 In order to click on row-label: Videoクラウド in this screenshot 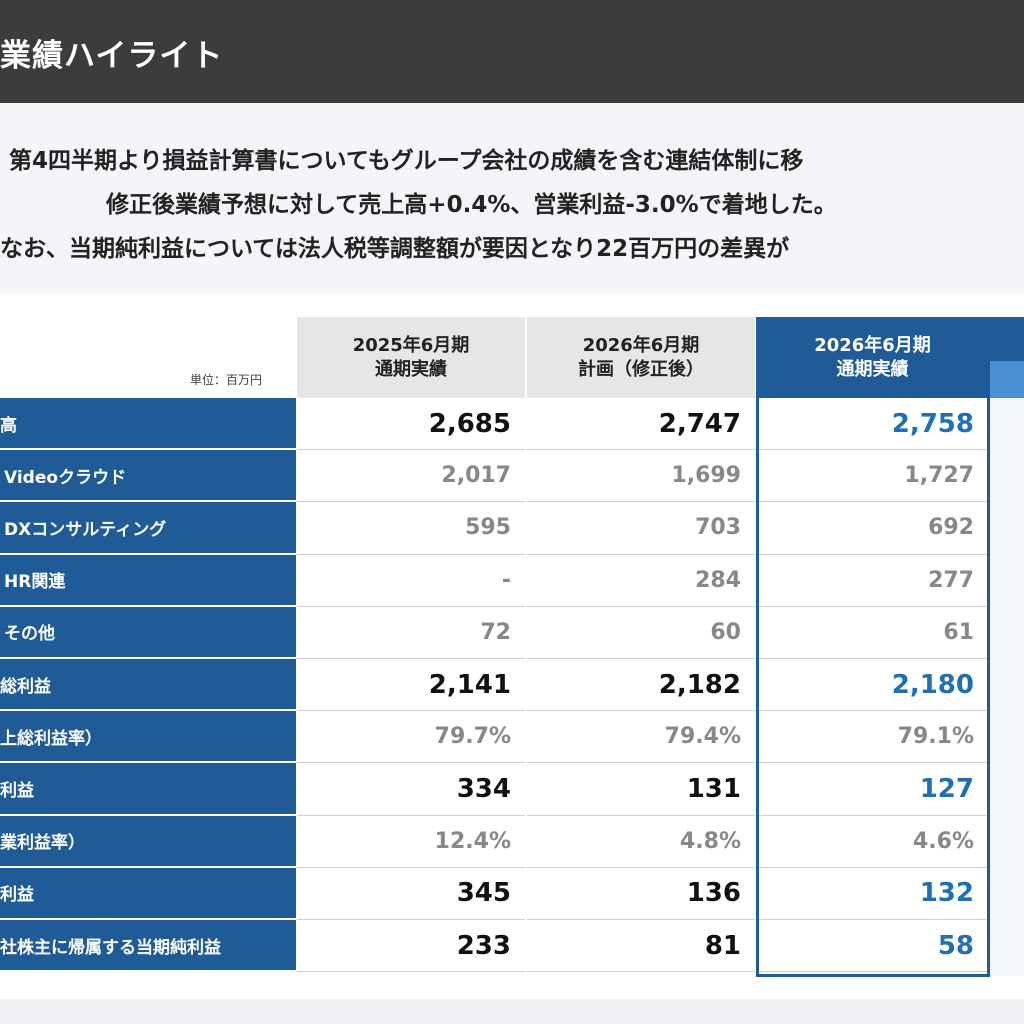, I will do `click(148, 476)`.